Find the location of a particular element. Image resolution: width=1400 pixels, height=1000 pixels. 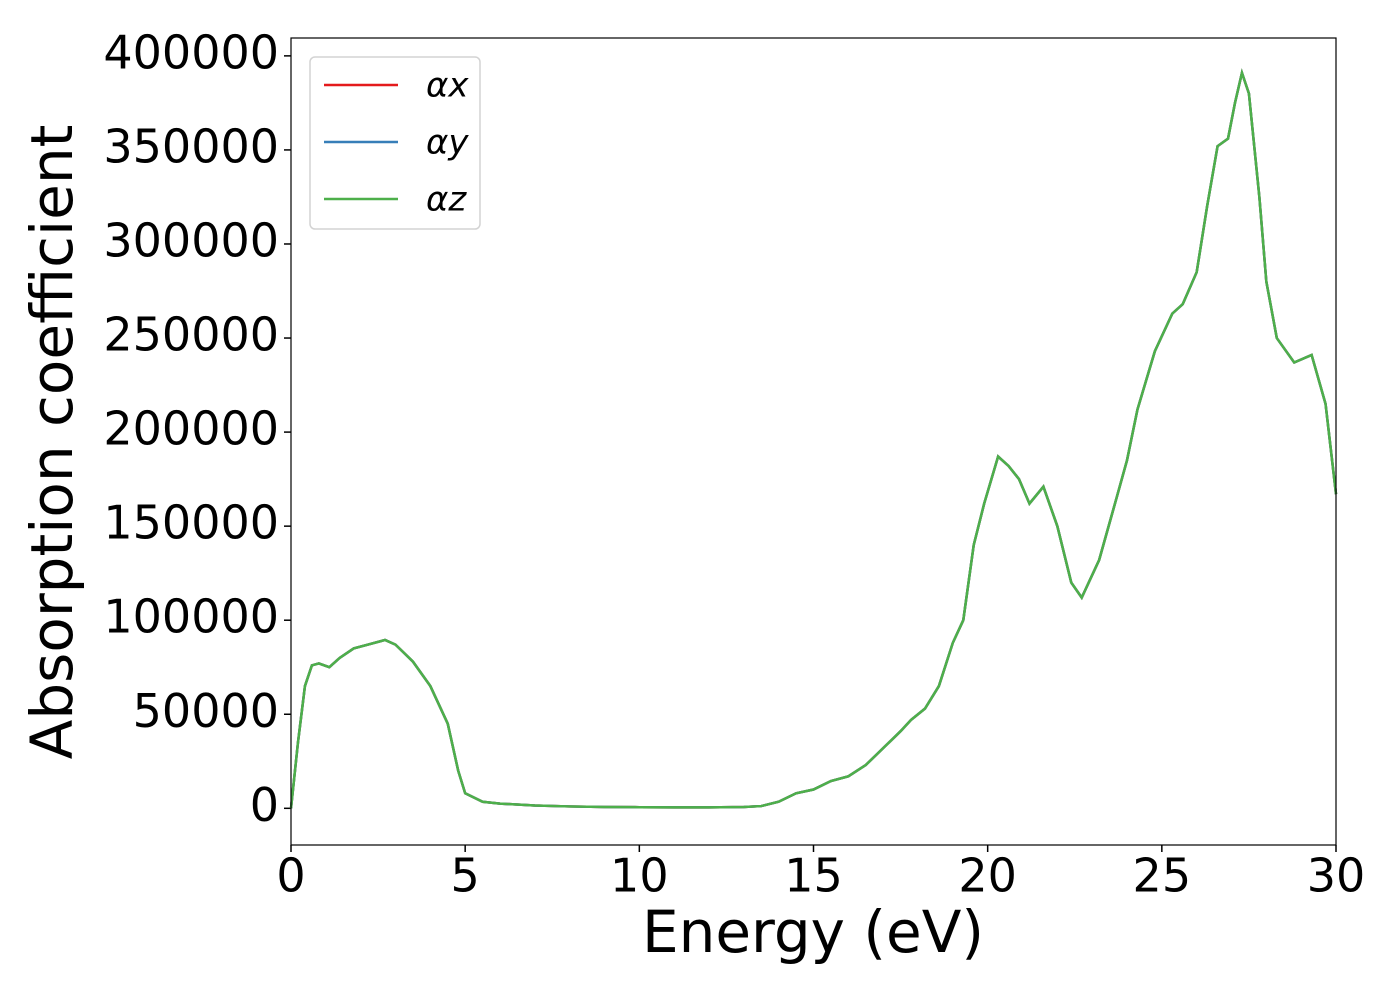

y-tick-label: 100000 is located at coordinates (191, 617).